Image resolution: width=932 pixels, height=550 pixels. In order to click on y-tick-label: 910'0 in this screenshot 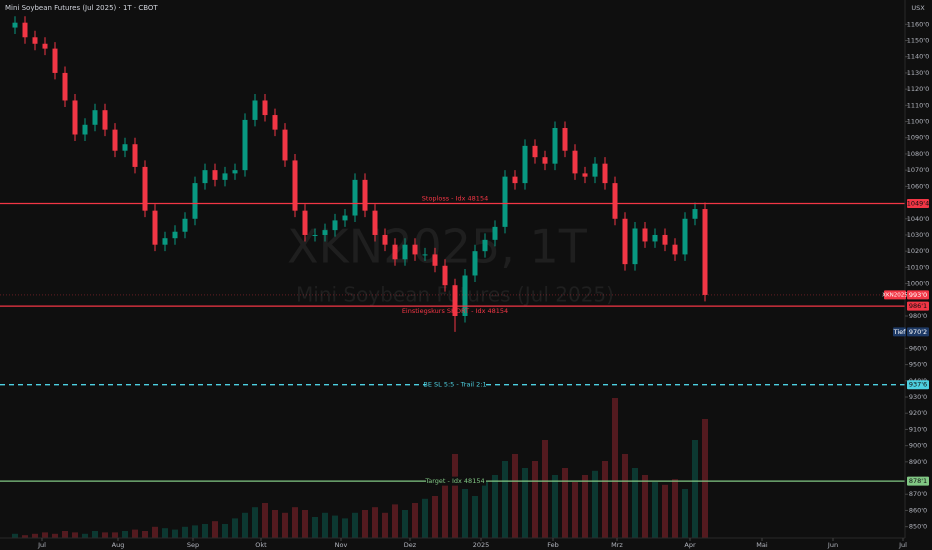, I will do `click(918, 429)`.